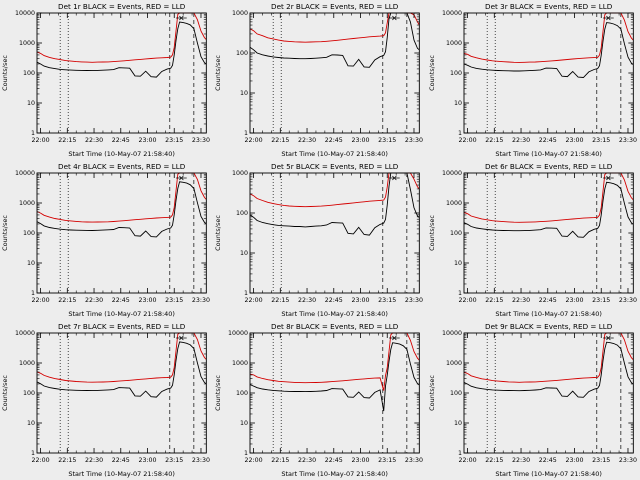 This screenshot has height=480, width=640. I want to click on chart-text: Det 8r BLACK = Events, RED = LLD, so click(335, 326).